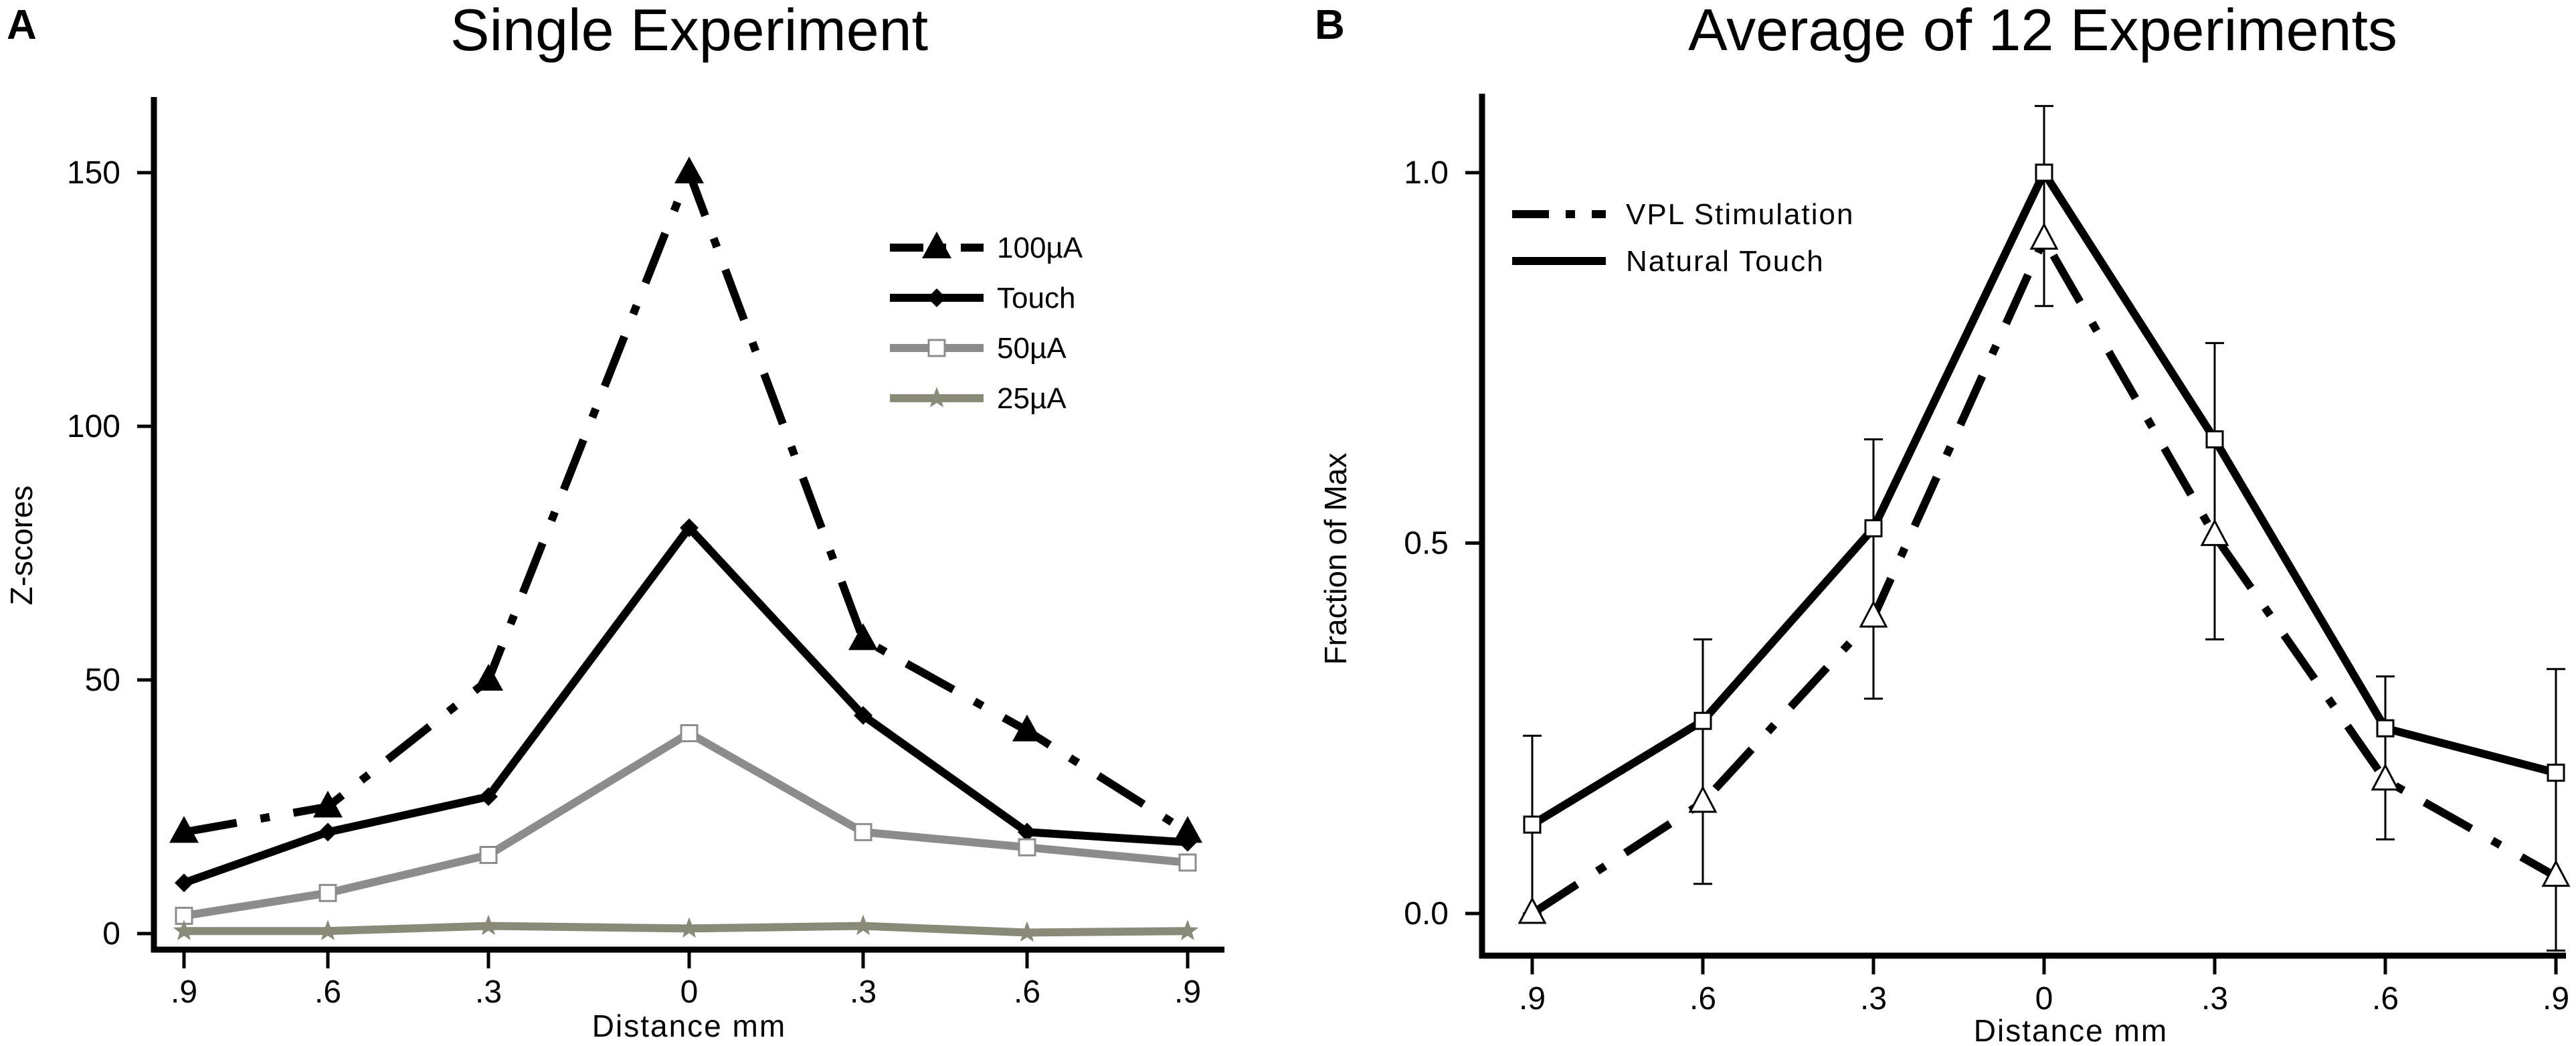 This screenshot has height=1046, width=2576. What do you see at coordinates (111, 553) in the screenshot?
I see `panel-a-y-ticks: 0 50 100 150` at bounding box center [111, 553].